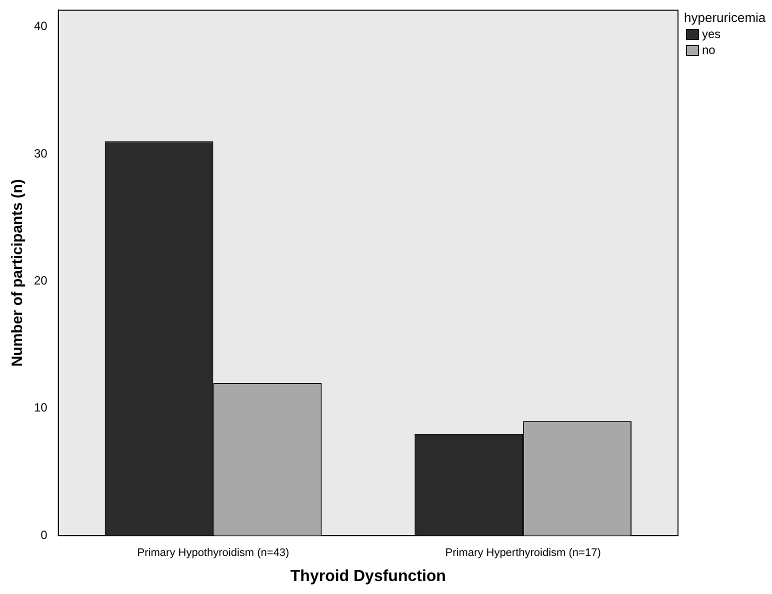 The image size is (772, 594). What do you see at coordinates (213, 553) in the screenshot?
I see `x-tick-label: Primary Hypothyroidism (n=43)` at bounding box center [213, 553].